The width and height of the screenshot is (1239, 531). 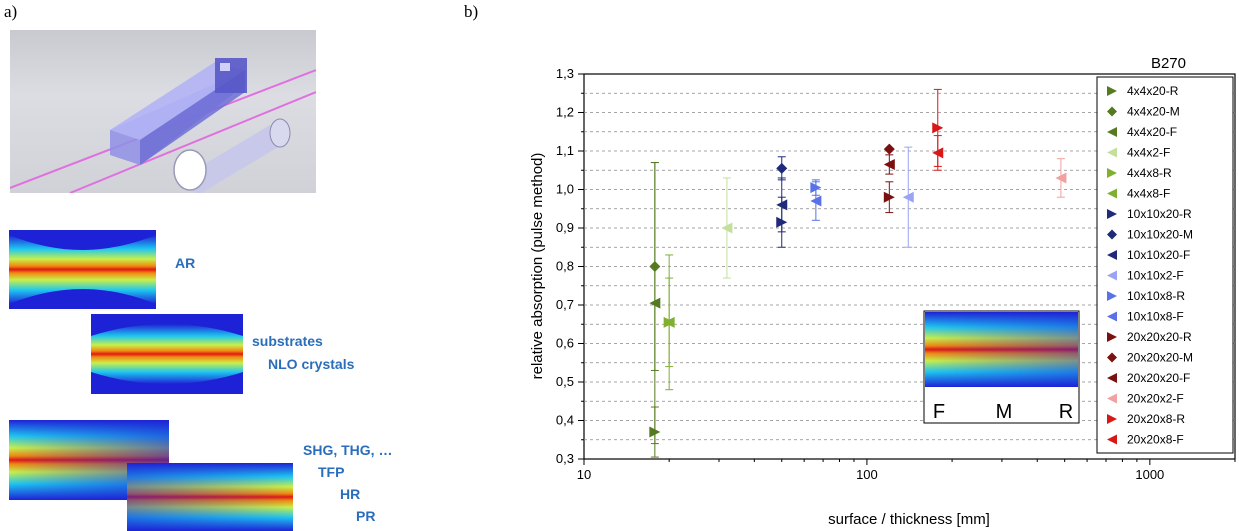 I want to click on heatmap-ar-graphic, so click(x=82, y=269).